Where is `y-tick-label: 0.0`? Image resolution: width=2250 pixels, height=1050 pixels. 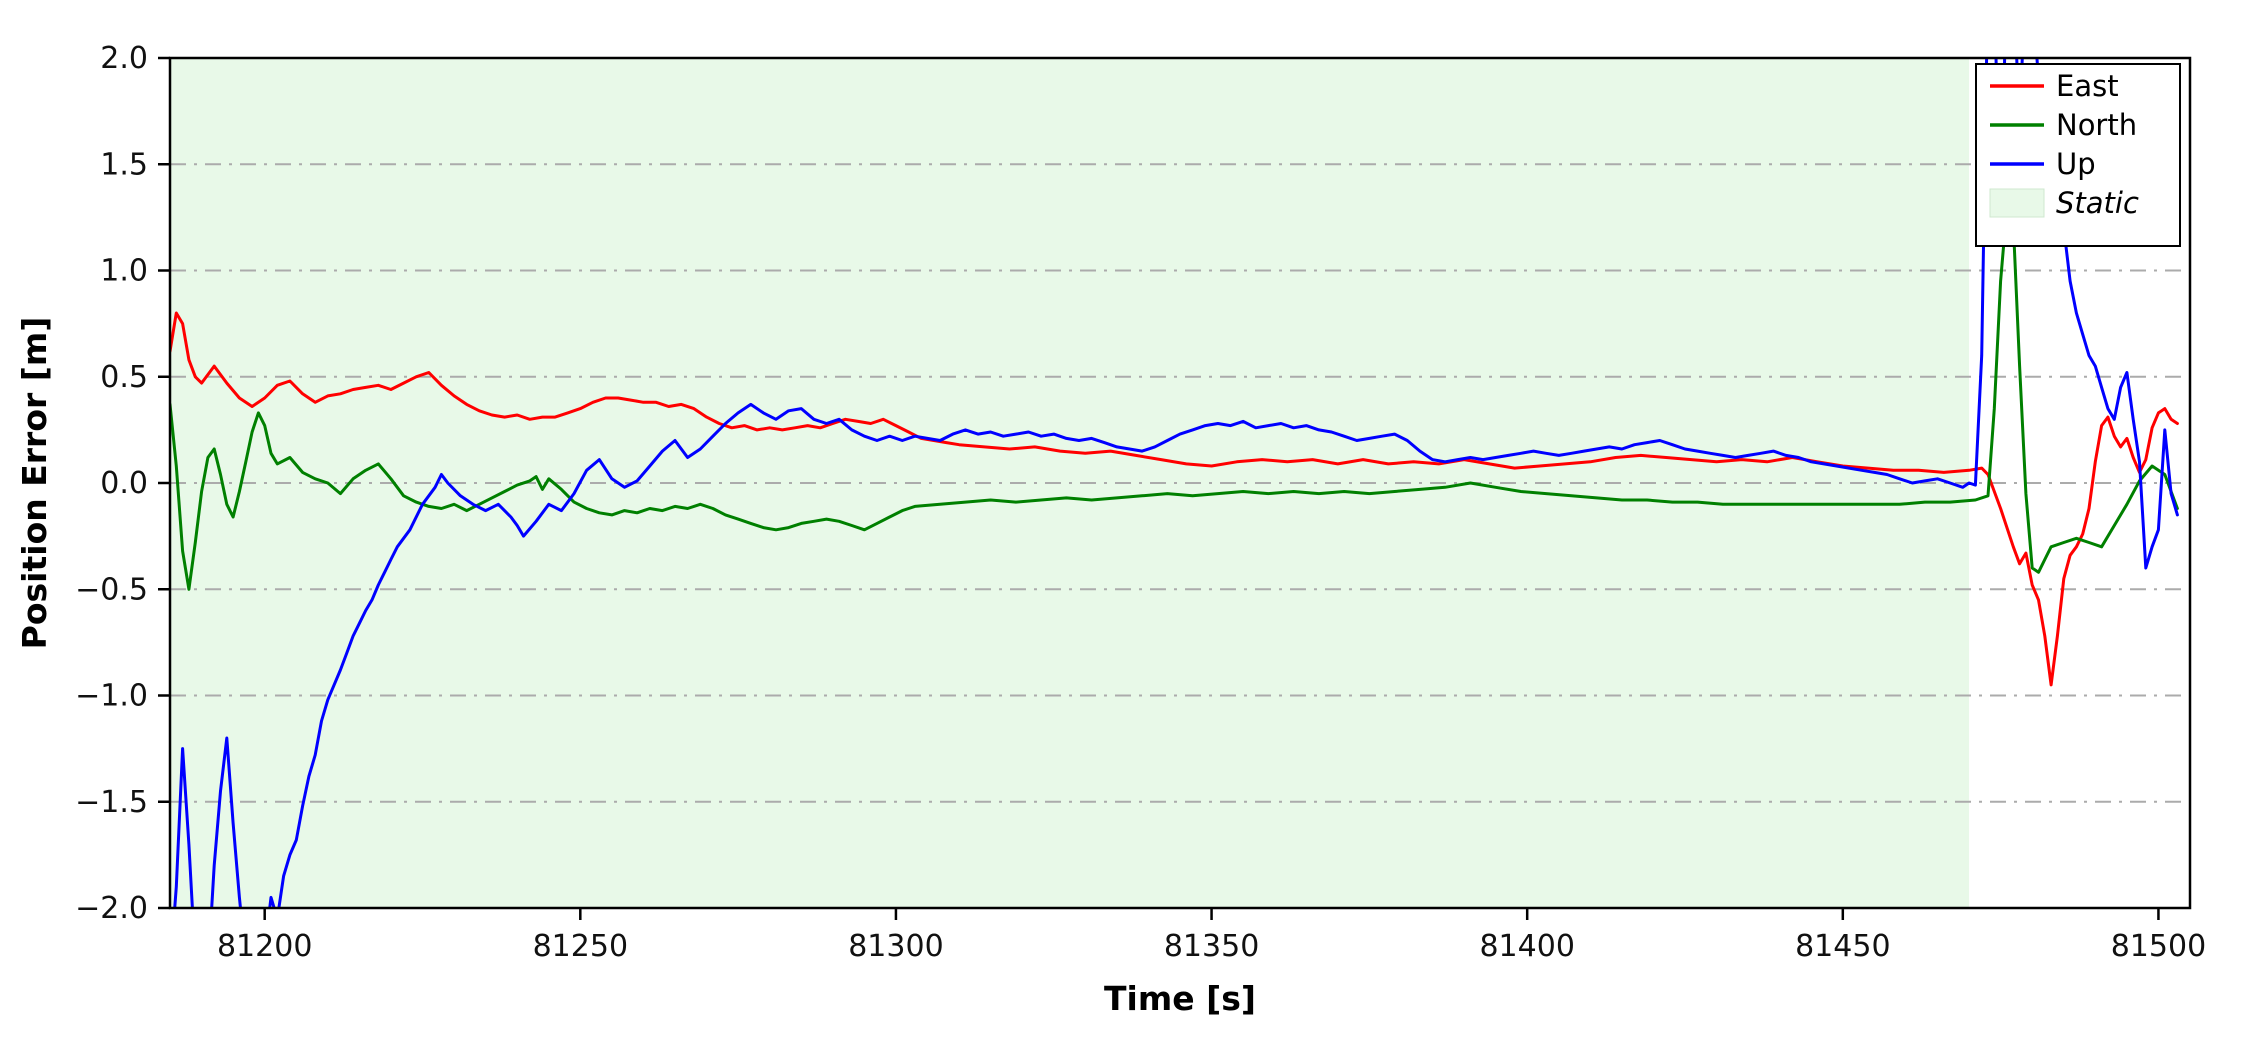
y-tick-label: 0.0 is located at coordinates (124, 483).